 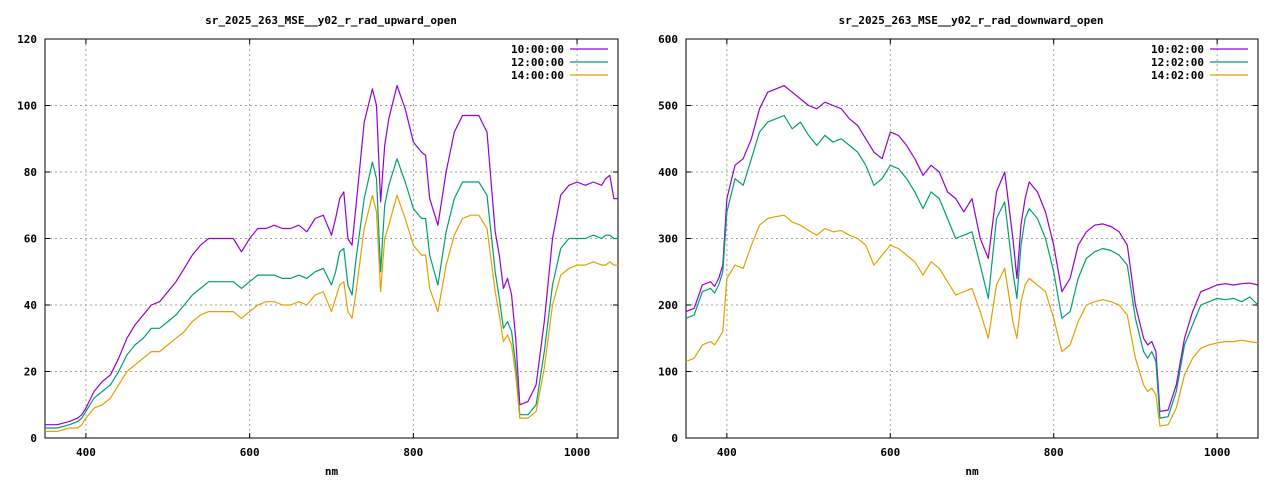 What do you see at coordinates (1177, 62) in the screenshot?
I see `legend-label: 12:02:00` at bounding box center [1177, 62].